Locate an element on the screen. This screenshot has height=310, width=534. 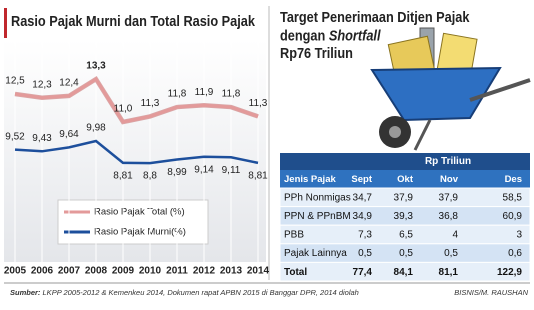
barrow-leg is located at coordinates (422, 135).